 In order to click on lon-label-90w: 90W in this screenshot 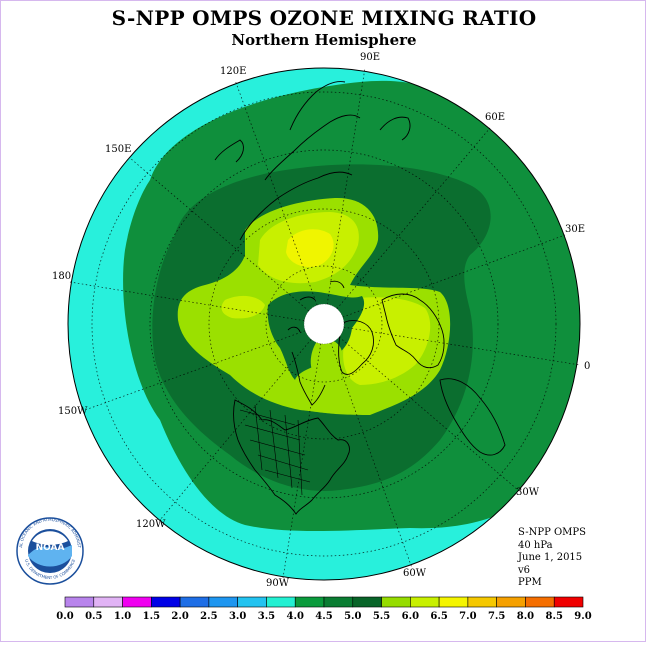, I will do `click(278, 583)`.